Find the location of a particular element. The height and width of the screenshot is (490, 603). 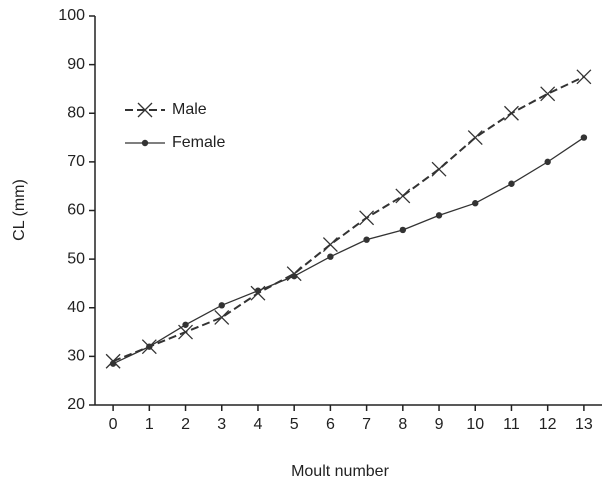

y-tick-label: 60 is located at coordinates (76, 210).